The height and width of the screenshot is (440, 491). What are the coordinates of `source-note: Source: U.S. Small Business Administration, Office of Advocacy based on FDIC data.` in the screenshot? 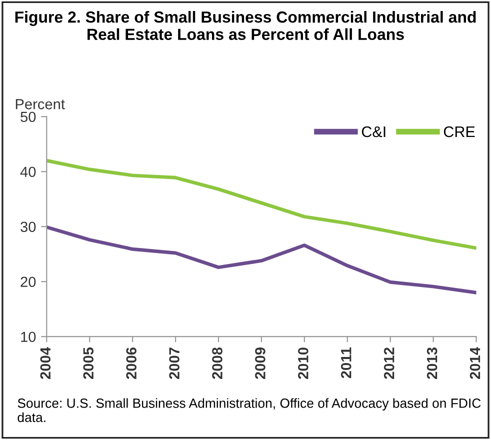 It's located at (249, 410).